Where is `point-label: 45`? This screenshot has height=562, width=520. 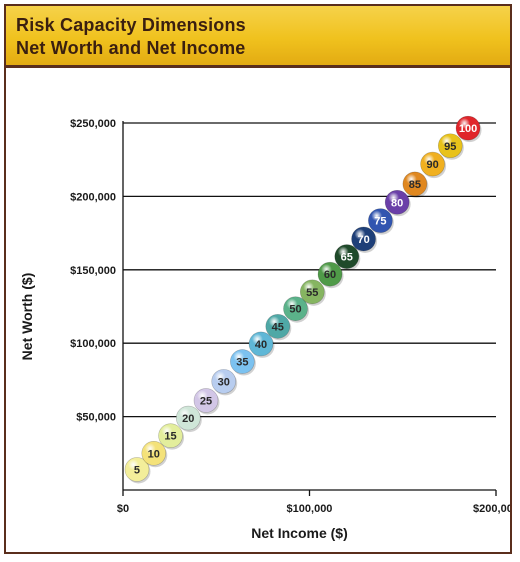 point-label: 45 is located at coordinates (278, 327).